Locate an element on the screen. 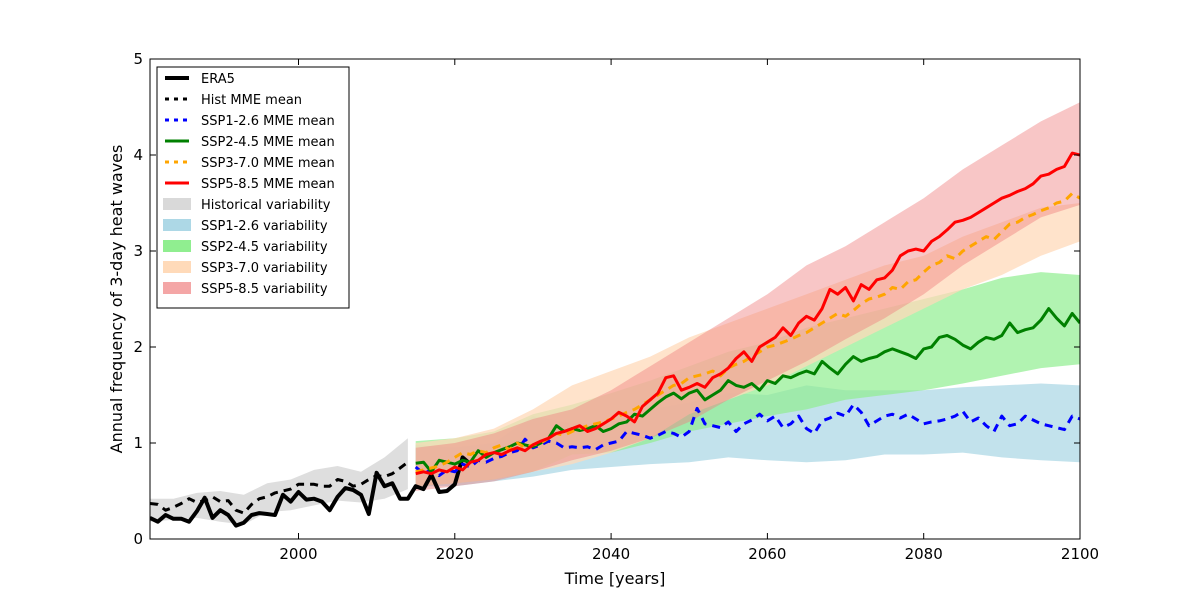 The image size is (1200, 600). hist-mme-mean-line is located at coordinates (279, 487).